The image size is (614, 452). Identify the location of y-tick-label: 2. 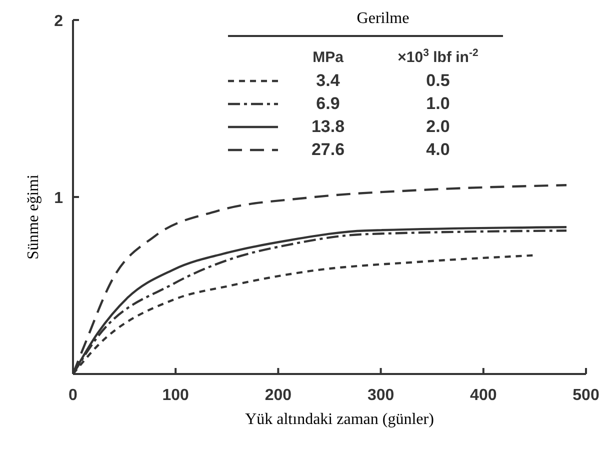
(59, 21).